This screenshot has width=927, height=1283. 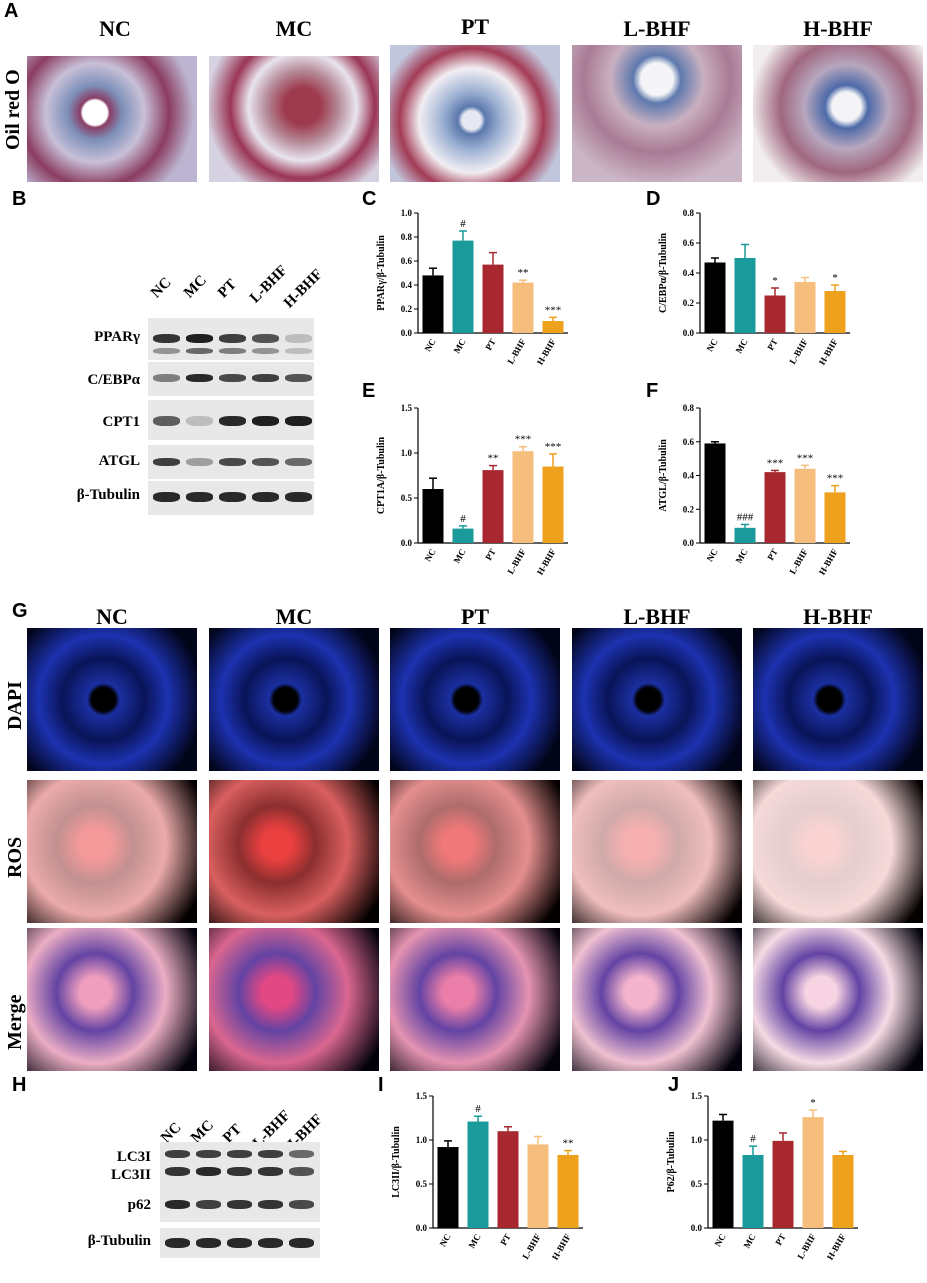 I want to click on oil-red-pt-image, so click(x=475, y=113).